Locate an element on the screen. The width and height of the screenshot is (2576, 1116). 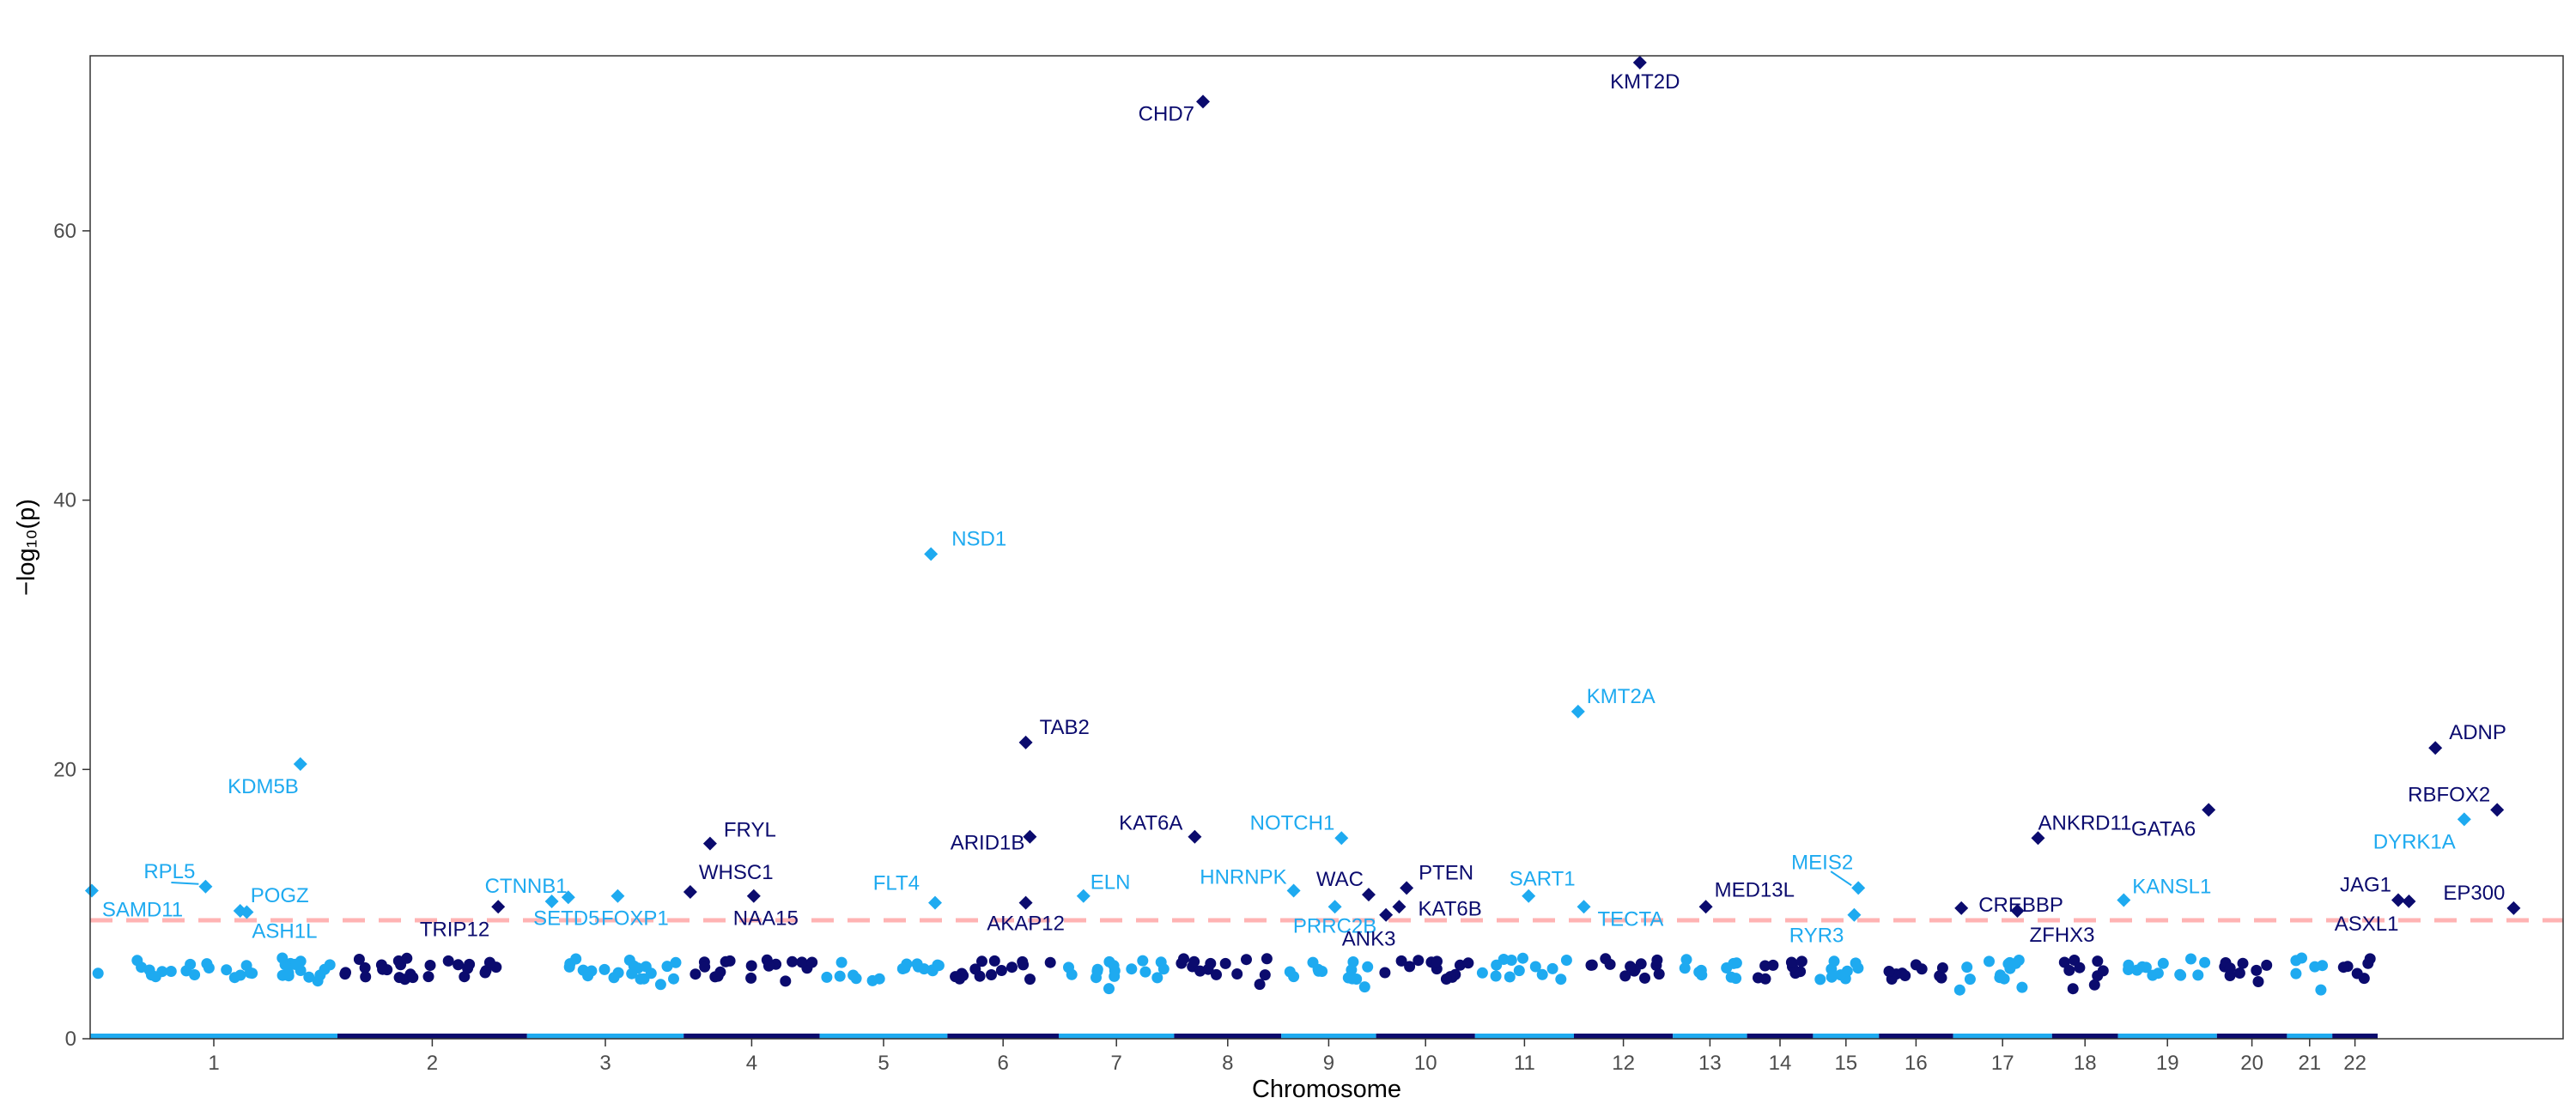
gene-point-kansl1 is located at coordinates (2124, 900).